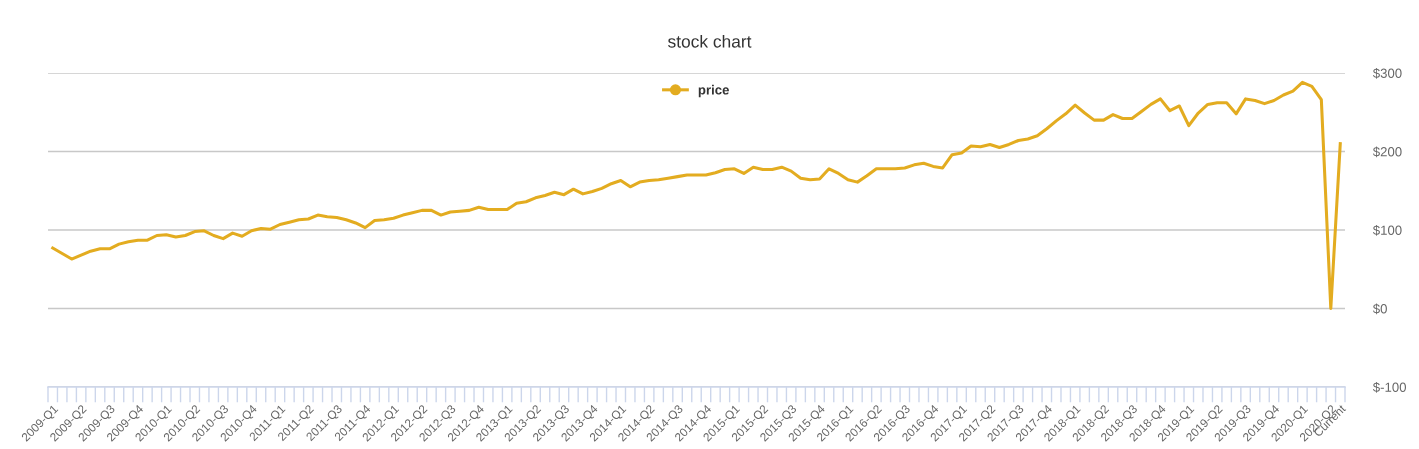 The image size is (1419, 449). What do you see at coordinates (1387, 73) in the screenshot?
I see `y-tick-label: $300` at bounding box center [1387, 73].